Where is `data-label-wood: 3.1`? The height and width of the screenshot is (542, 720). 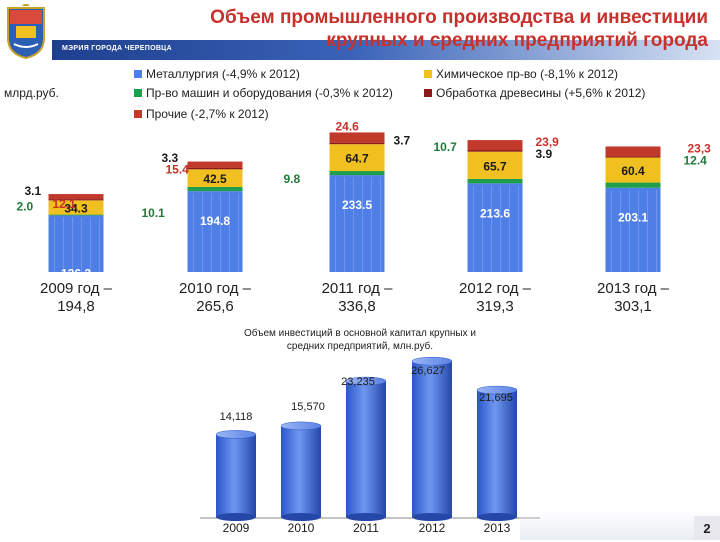 data-label-wood: 3.1 is located at coordinates (33, 191).